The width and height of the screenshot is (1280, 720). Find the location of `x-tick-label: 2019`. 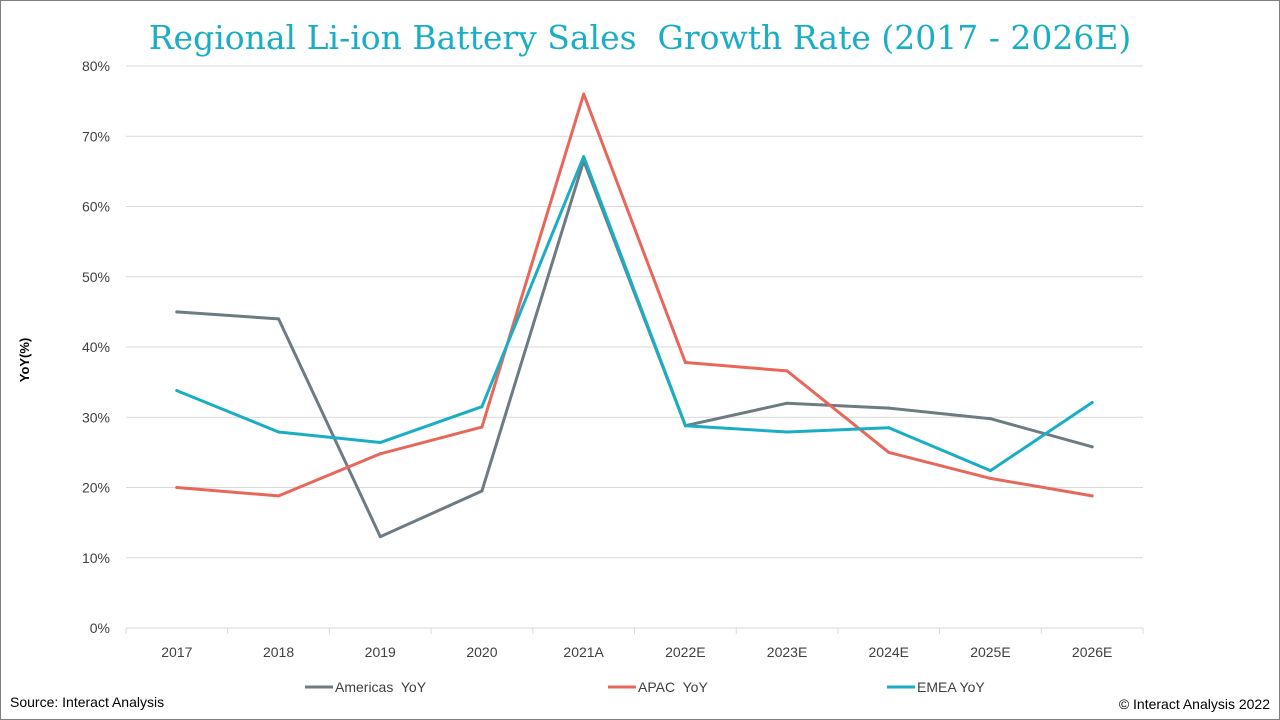

x-tick-label: 2019 is located at coordinates (380, 652).